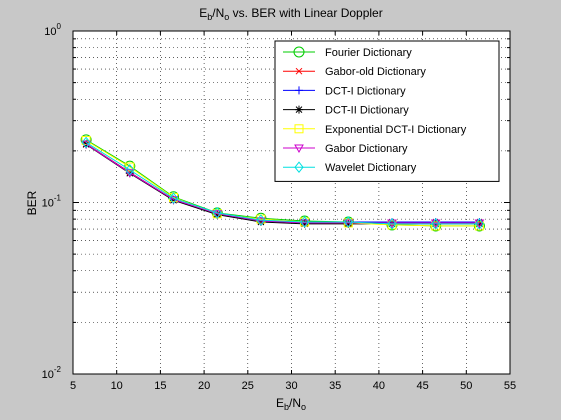  I want to click on y-tick-label: 10⁻¹, so click(52, 202).